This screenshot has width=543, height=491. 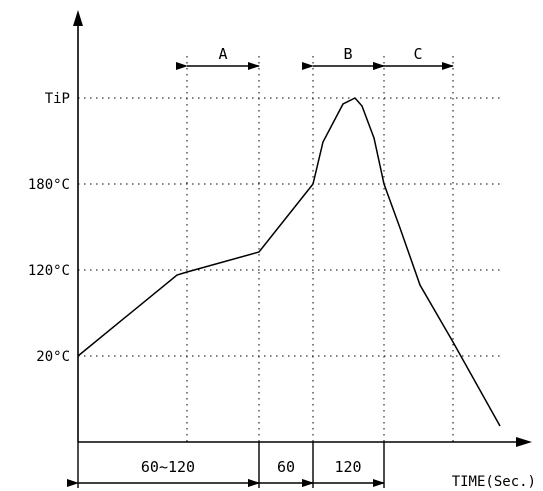 I want to click on y-label-20: 20°C, so click(x=53, y=357).